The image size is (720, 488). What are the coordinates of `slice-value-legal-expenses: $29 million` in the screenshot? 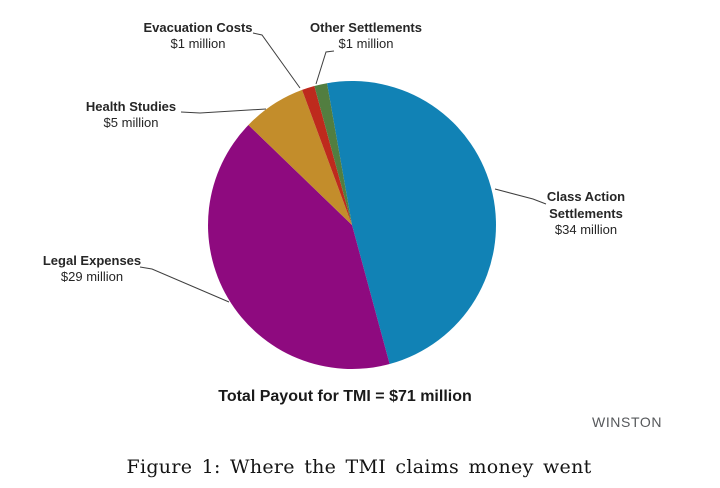 It's located at (92, 276).